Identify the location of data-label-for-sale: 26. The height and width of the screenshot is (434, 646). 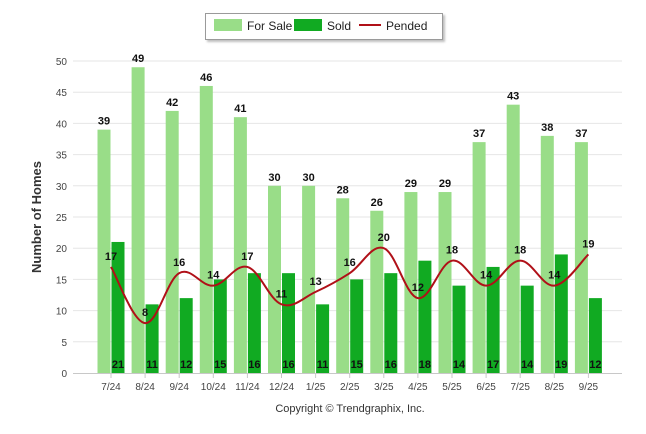
(377, 203).